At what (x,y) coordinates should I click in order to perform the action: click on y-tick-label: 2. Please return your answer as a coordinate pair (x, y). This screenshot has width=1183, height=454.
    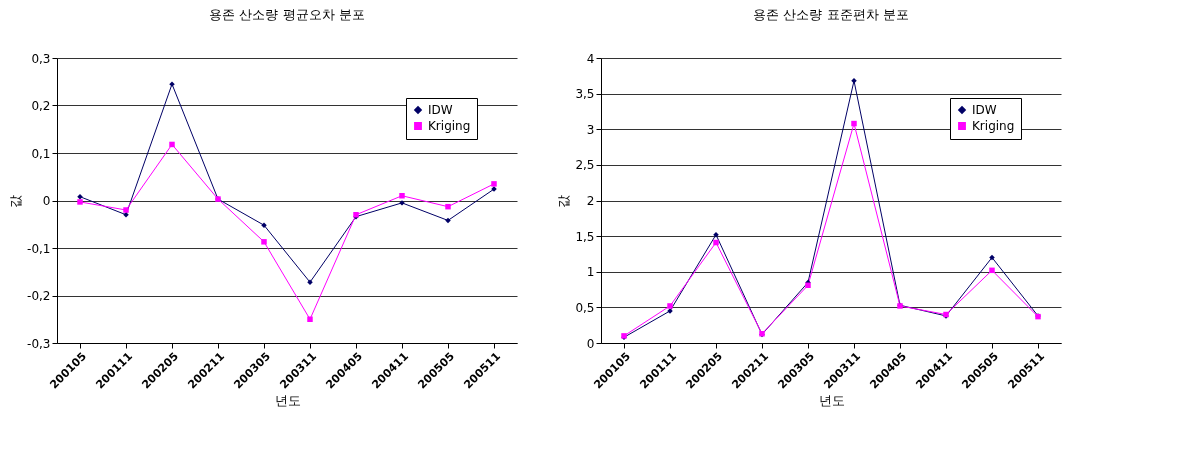
    Looking at the image, I should click on (590, 201).